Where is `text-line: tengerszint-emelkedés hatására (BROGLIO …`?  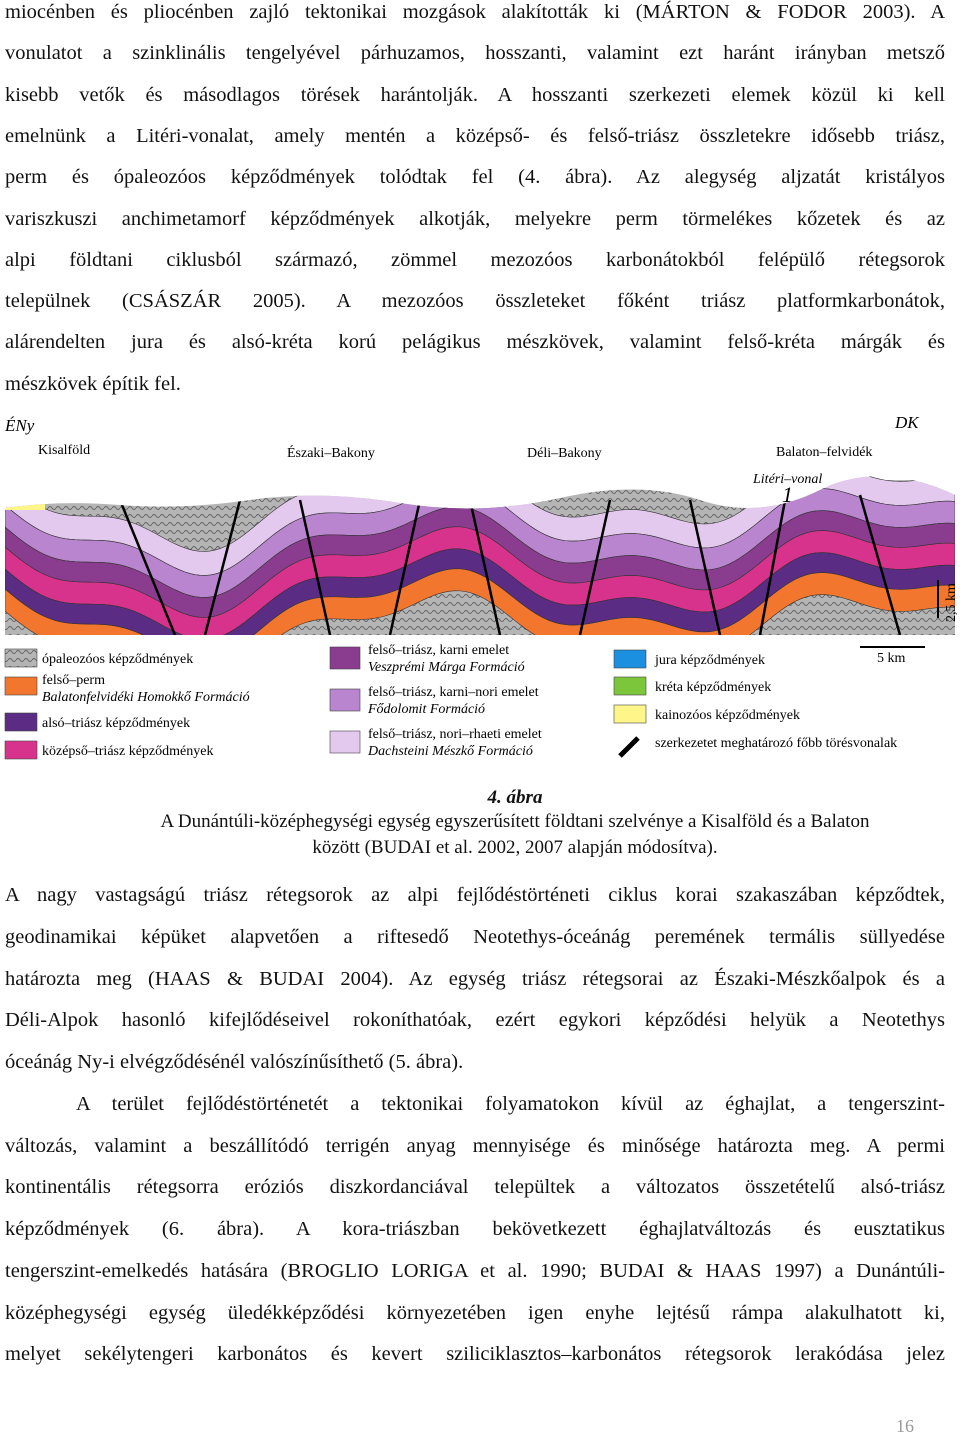 text-line: tengerszint-emelkedés hatására (BROGLIO … is located at coordinates (475, 1270).